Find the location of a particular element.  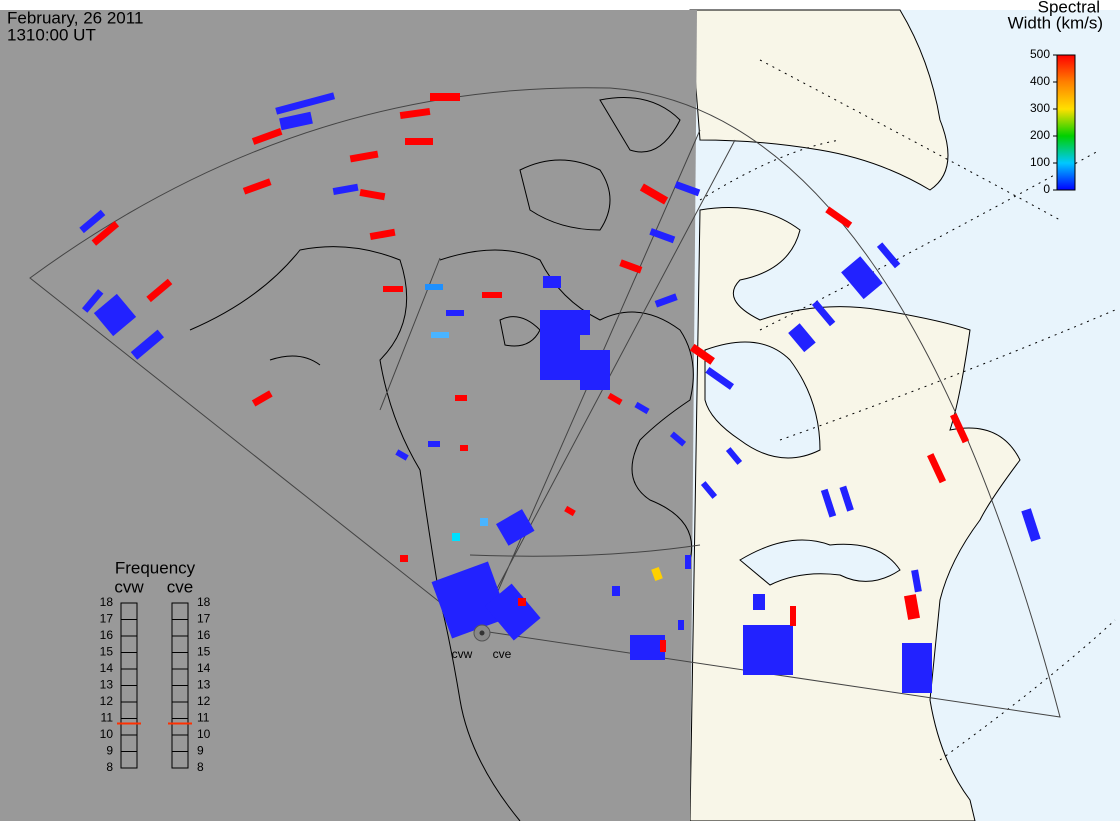

frequency-title: Frequency is located at coordinates (155, 567).